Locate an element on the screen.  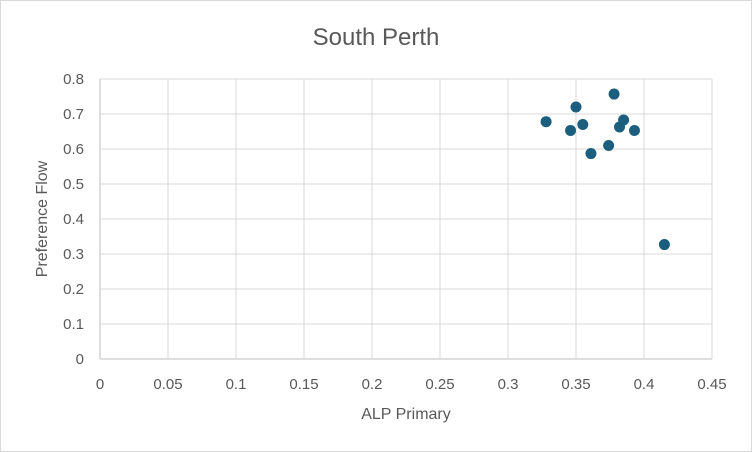
x-tick-label: 0.45 is located at coordinates (711, 384).